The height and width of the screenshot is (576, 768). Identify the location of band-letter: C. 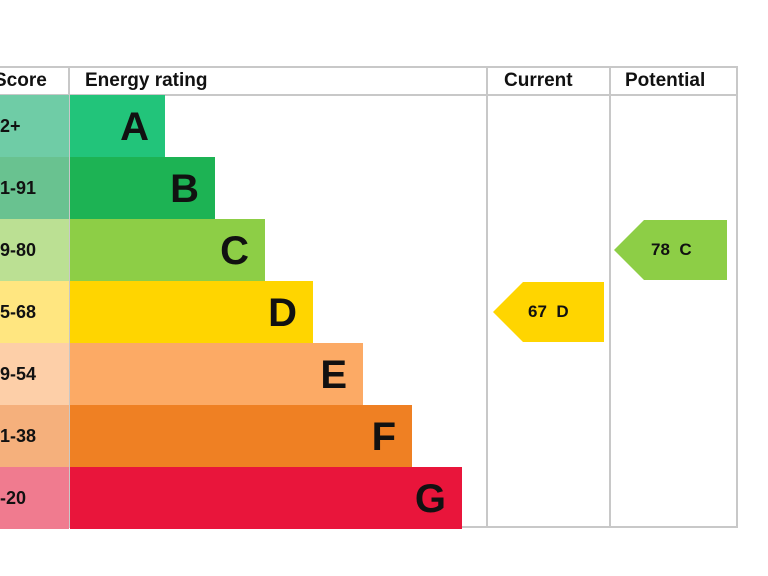
(234, 251).